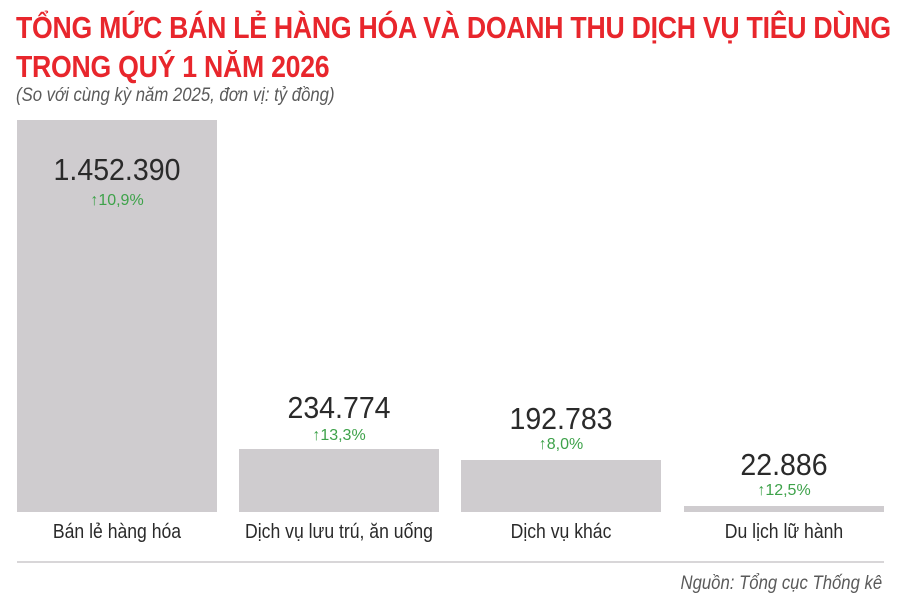 Image resolution: width=900 pixels, height=602 pixels. I want to click on bar-dich-vu-khac, so click(561, 486).